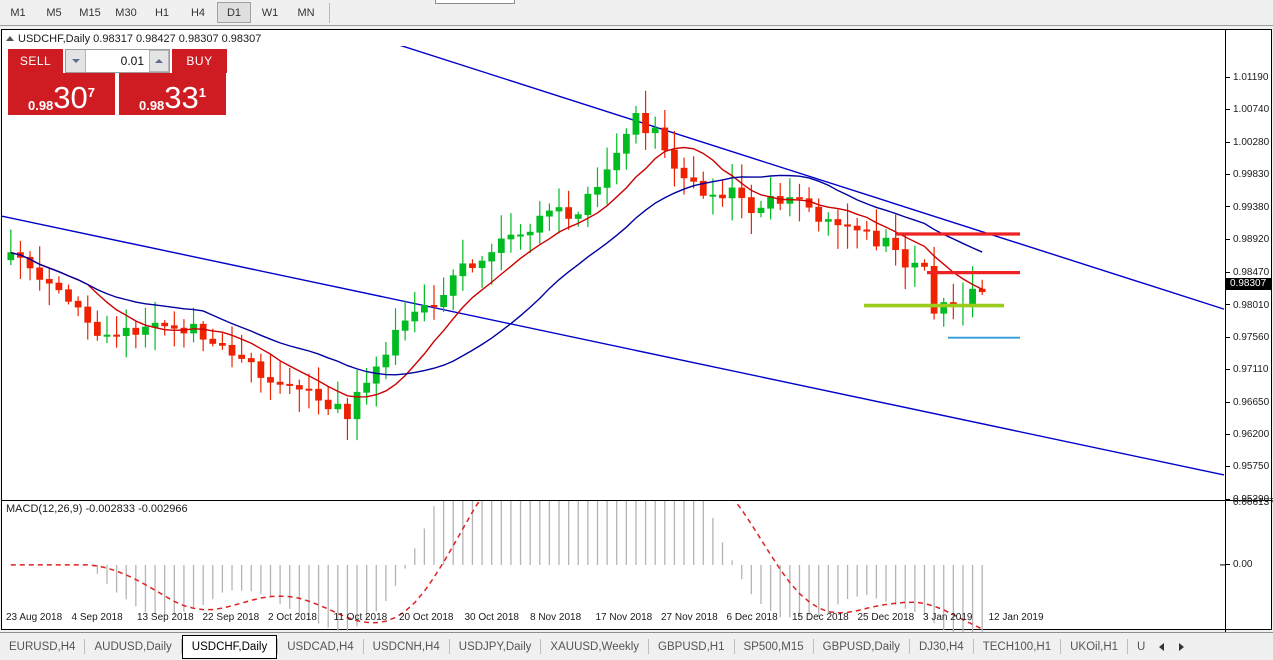 This screenshot has height=660, width=1273. I want to click on sell-price-button: 0.98307, so click(61, 94).